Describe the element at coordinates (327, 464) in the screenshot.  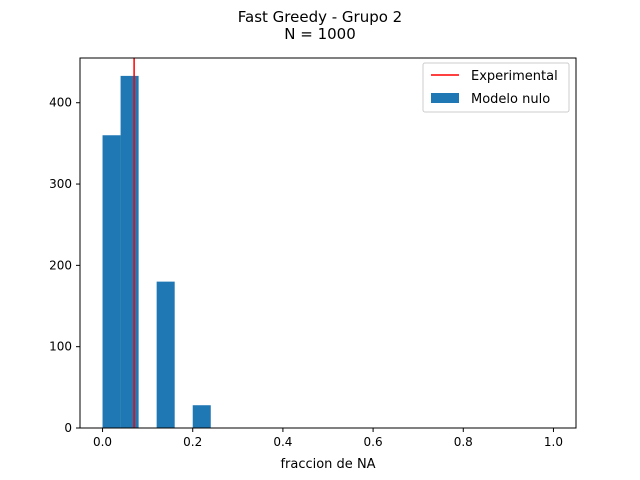
I see `x-axis-label: fraccion de NA` at that location.